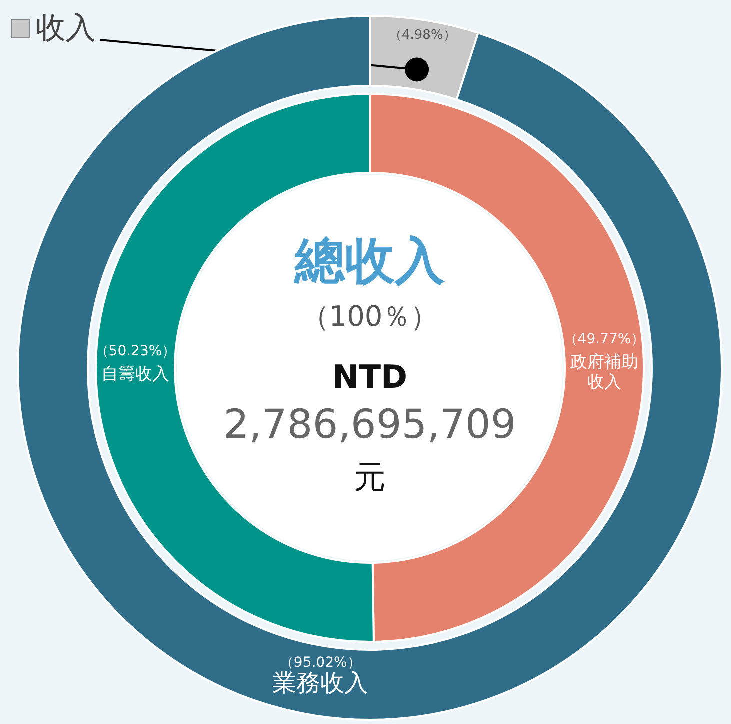 The width and height of the screenshot is (731, 724). What do you see at coordinates (320, 683) in the screenshot?
I see `slice-label: 業務收入` at bounding box center [320, 683].